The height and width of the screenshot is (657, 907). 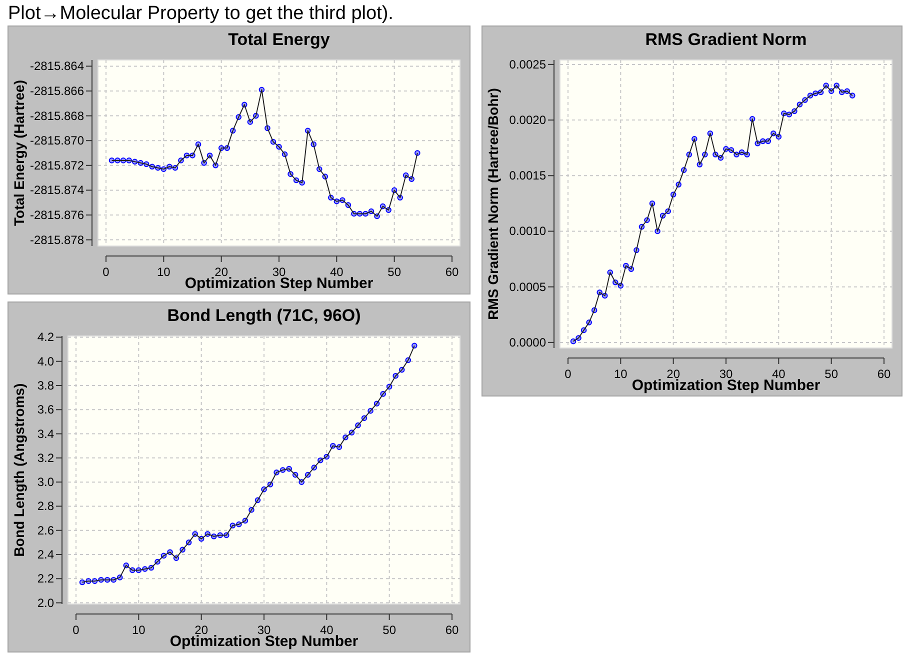 What do you see at coordinates (201, 13) in the screenshot?
I see `text: Plot→Molecular Property to get the third plot).` at bounding box center [201, 13].